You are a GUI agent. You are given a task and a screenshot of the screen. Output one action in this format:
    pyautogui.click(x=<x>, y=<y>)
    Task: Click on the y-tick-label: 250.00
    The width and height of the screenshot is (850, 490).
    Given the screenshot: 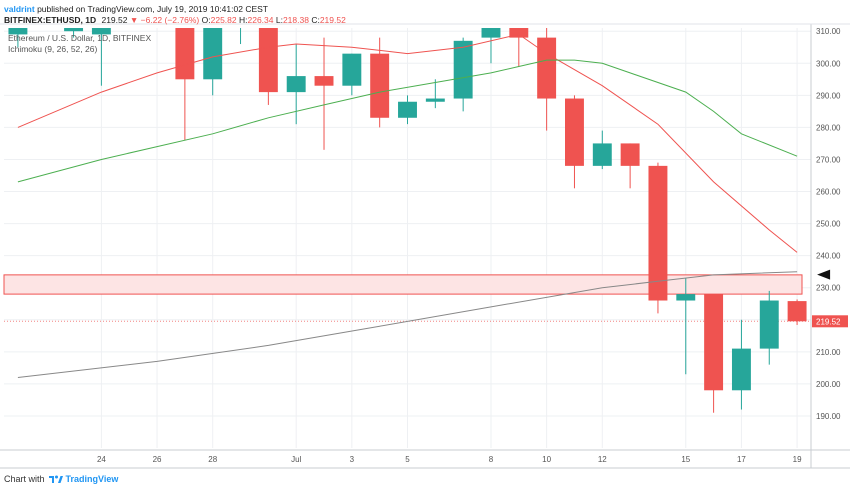 What is the action you would take?
    pyautogui.click(x=828, y=224)
    